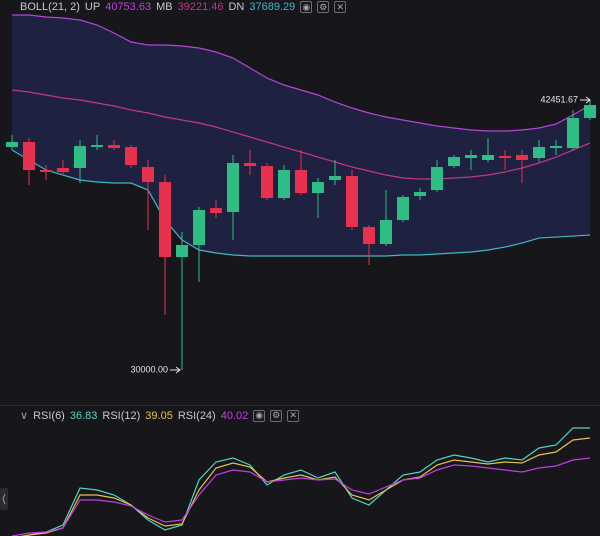  I want to click on legend-value: 39.05, so click(159, 415).